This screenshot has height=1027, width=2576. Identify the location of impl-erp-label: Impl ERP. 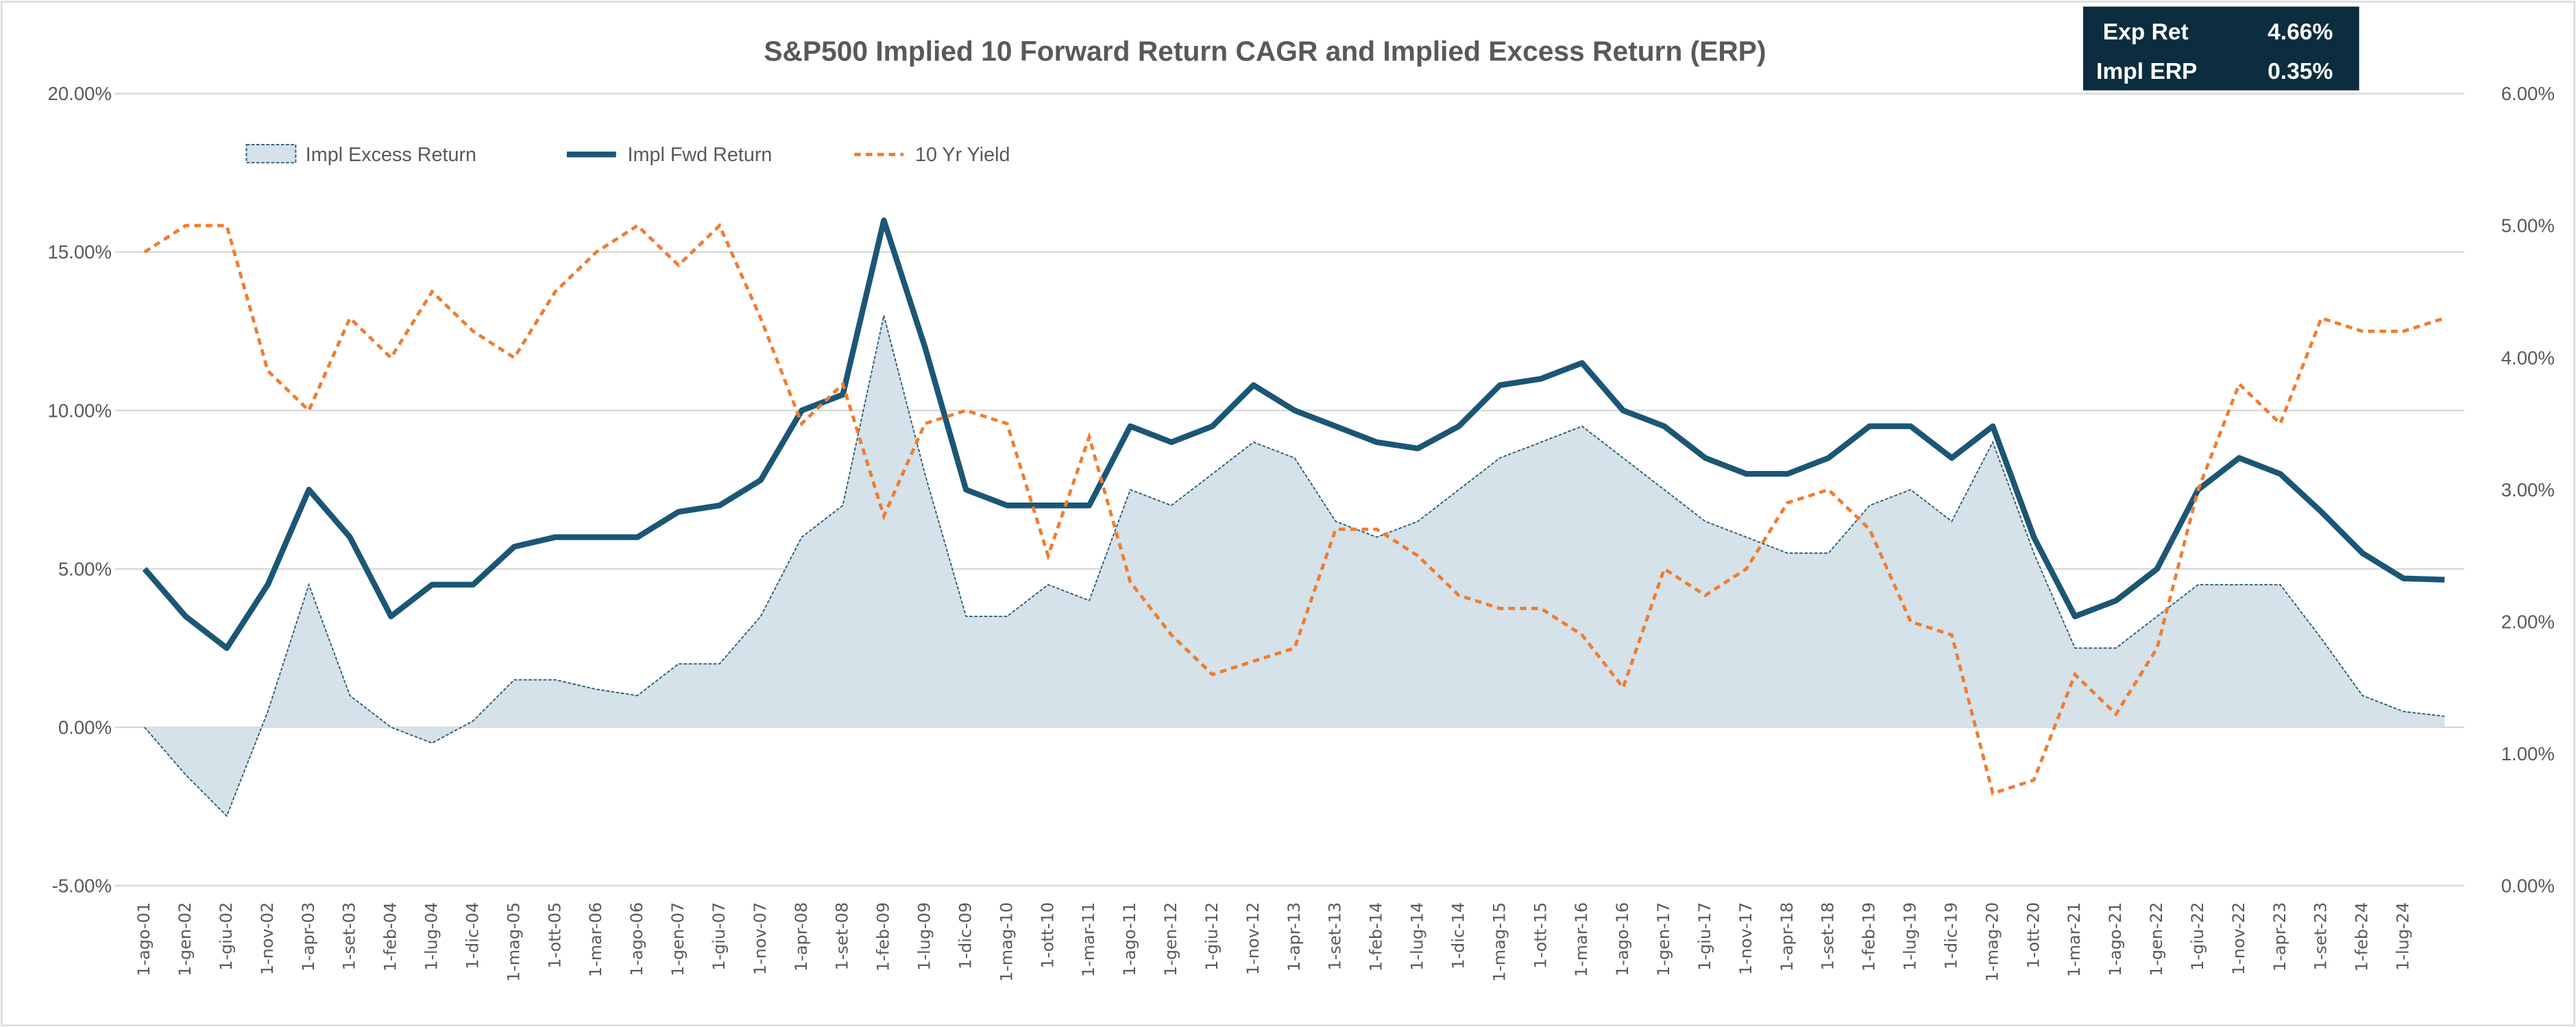
(2146, 71).